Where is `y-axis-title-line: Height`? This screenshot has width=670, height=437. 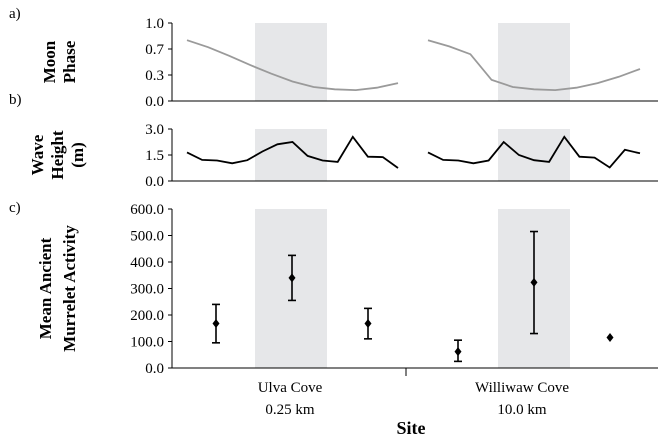
y-axis-title-line: Height is located at coordinates (57, 154).